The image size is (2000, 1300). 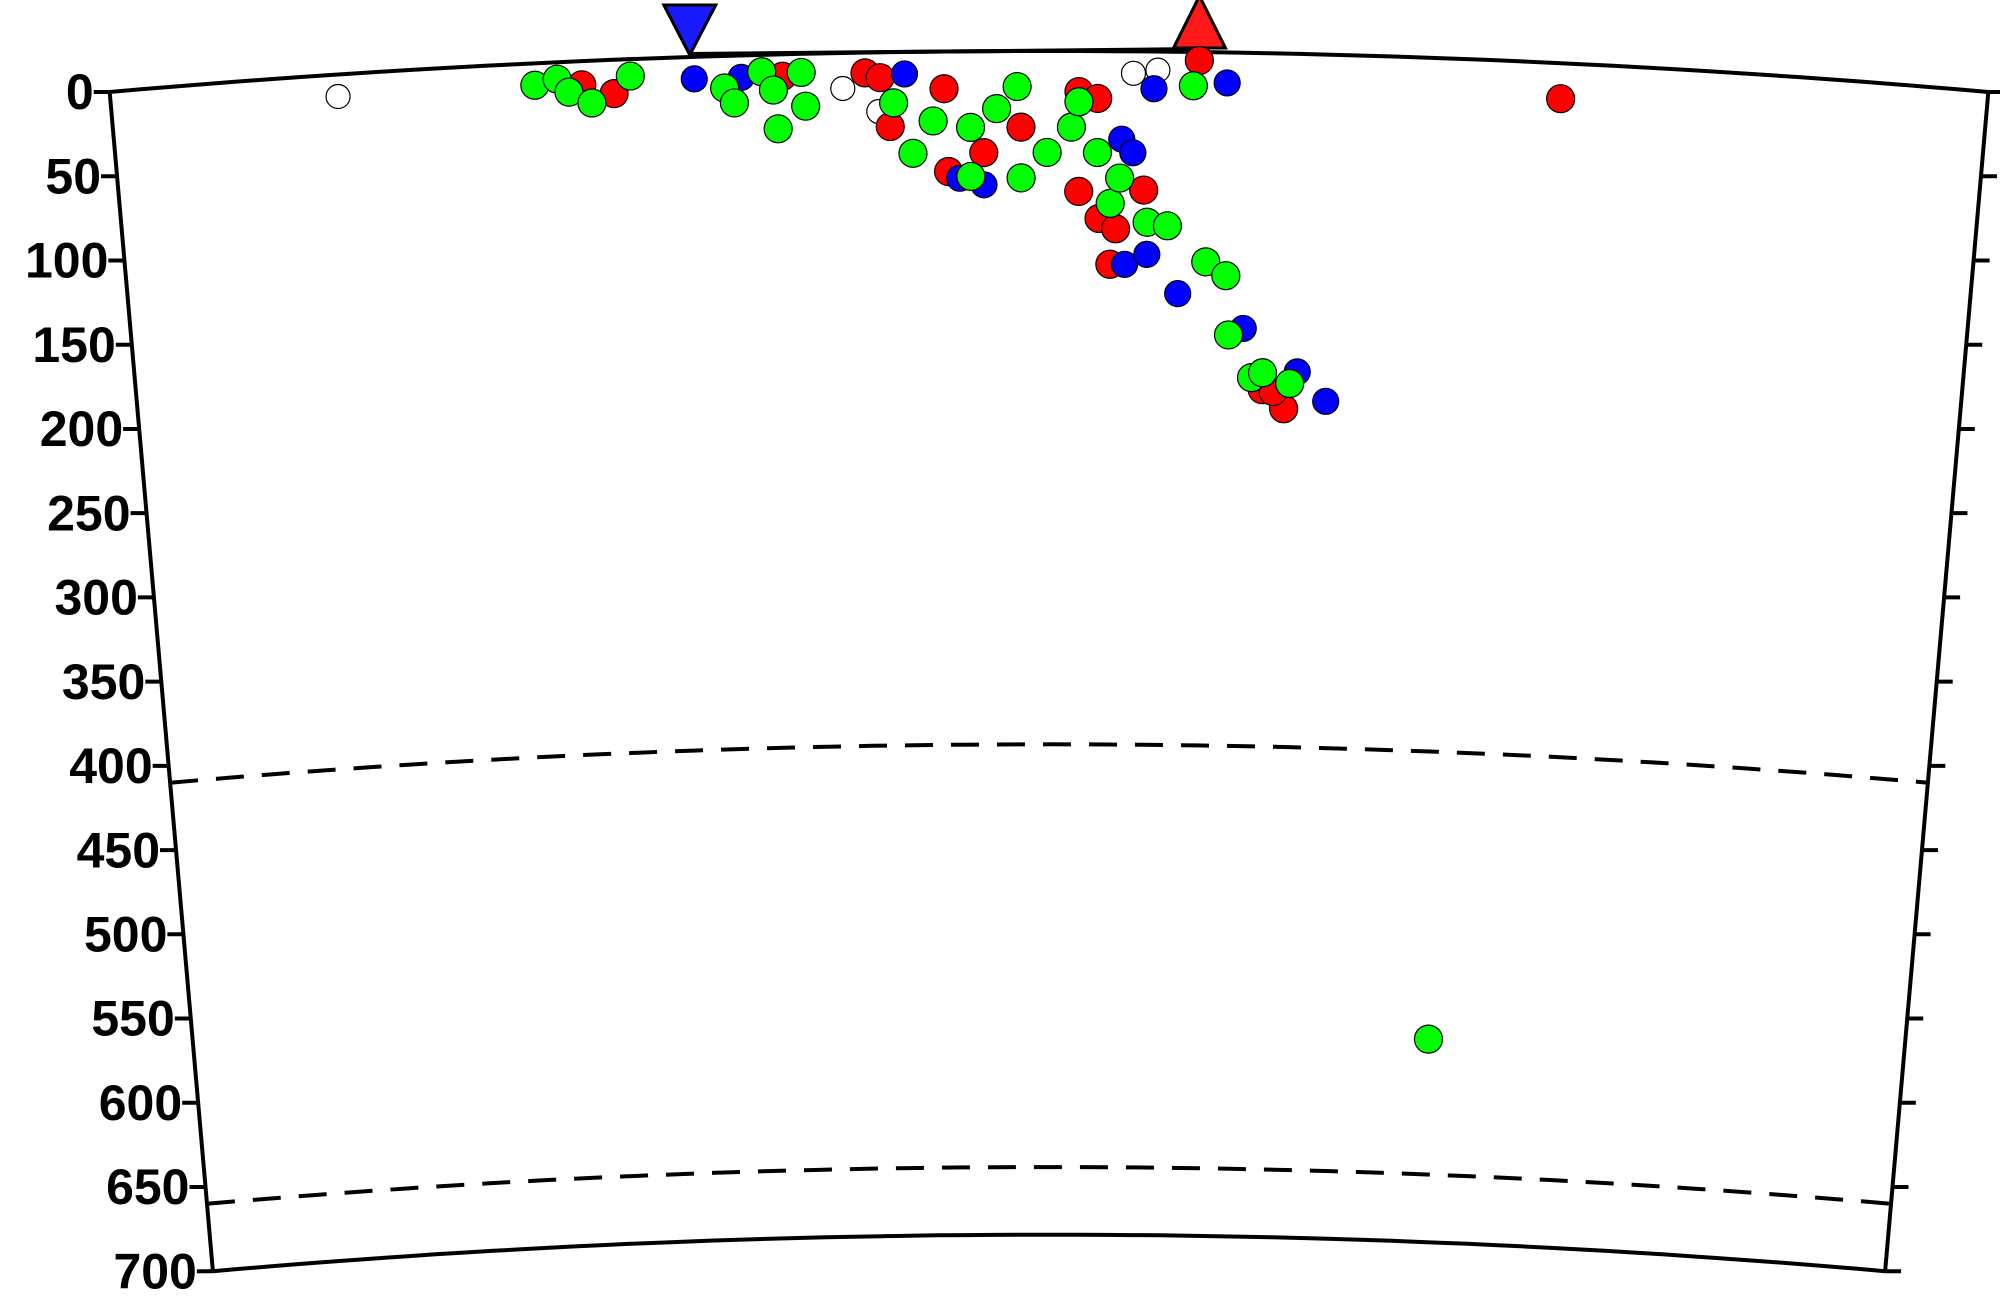 What do you see at coordinates (1049, 1253) in the screenshot?
I see `bottom-boundary` at bounding box center [1049, 1253].